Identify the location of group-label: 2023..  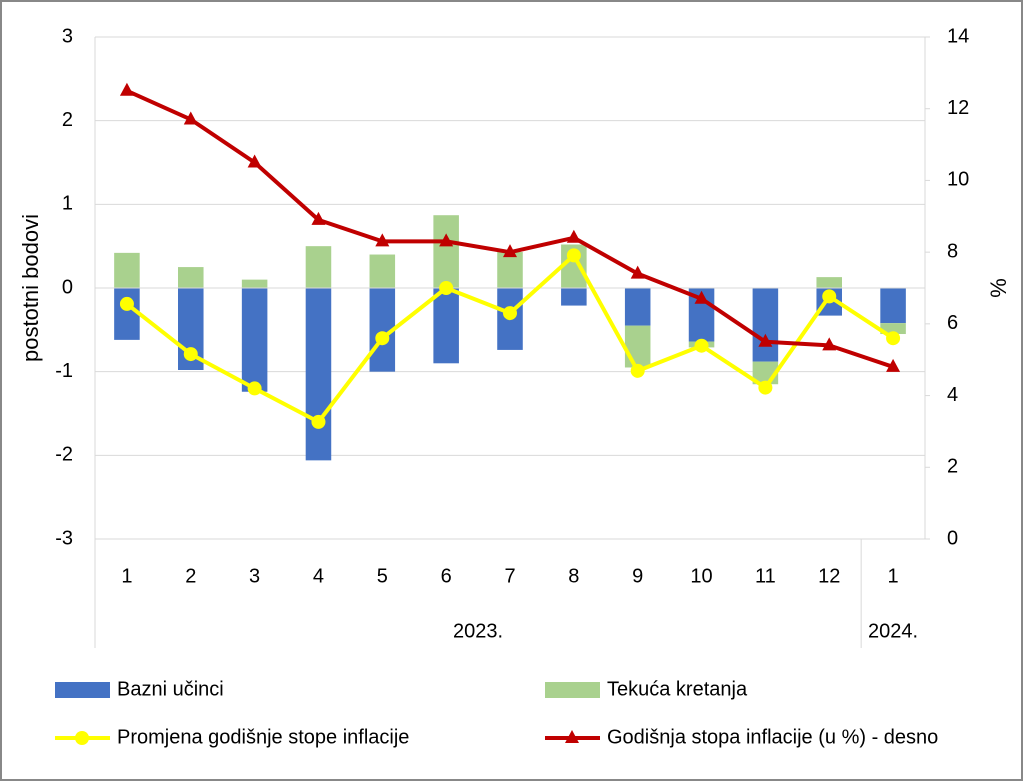
(478, 631).